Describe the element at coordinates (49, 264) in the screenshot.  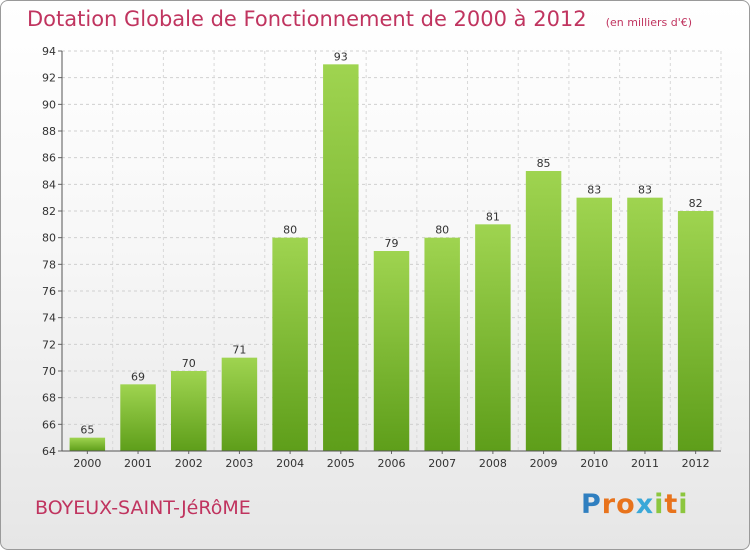
I see `y-tick-label-78: 78` at that location.